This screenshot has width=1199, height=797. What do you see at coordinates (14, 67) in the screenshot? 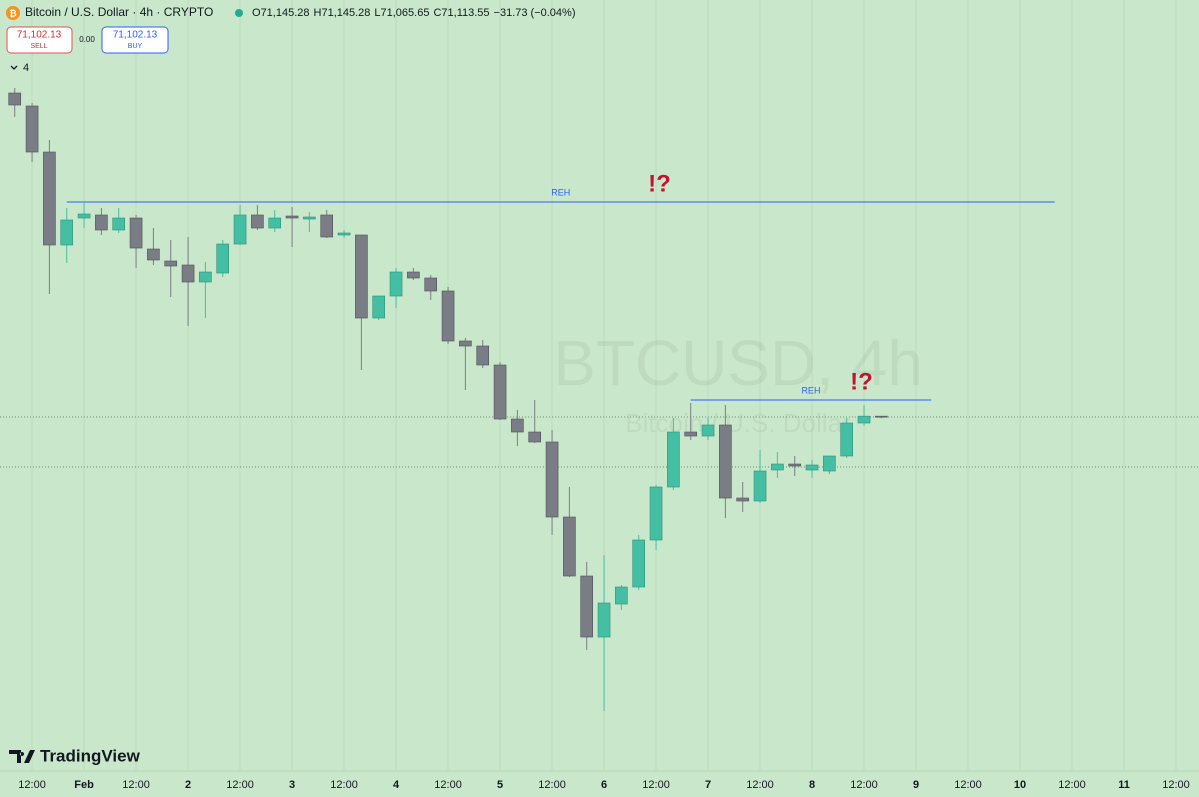
I see `indicators-toggle` at bounding box center [14, 67].